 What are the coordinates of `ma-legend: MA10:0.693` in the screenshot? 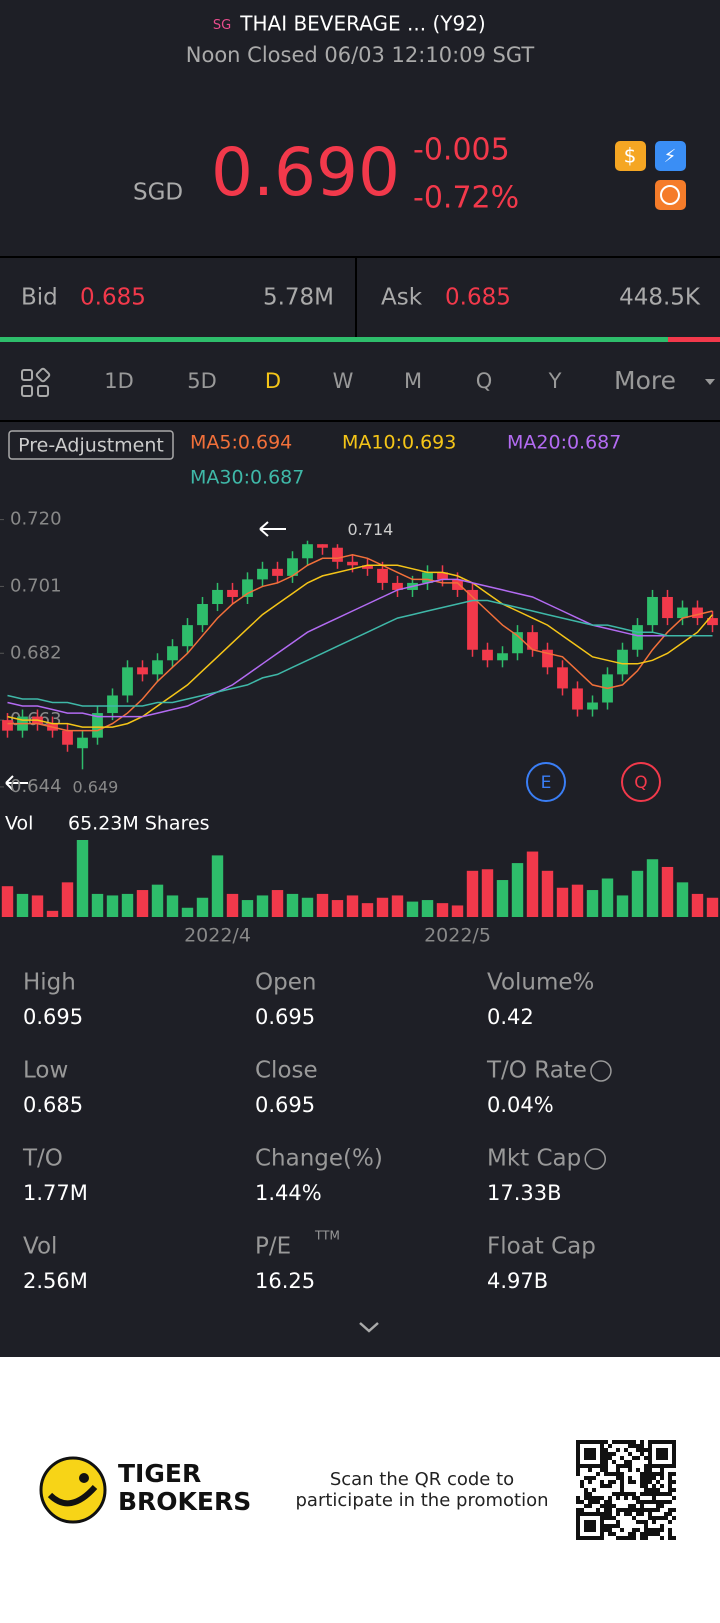 It's located at (399, 443).